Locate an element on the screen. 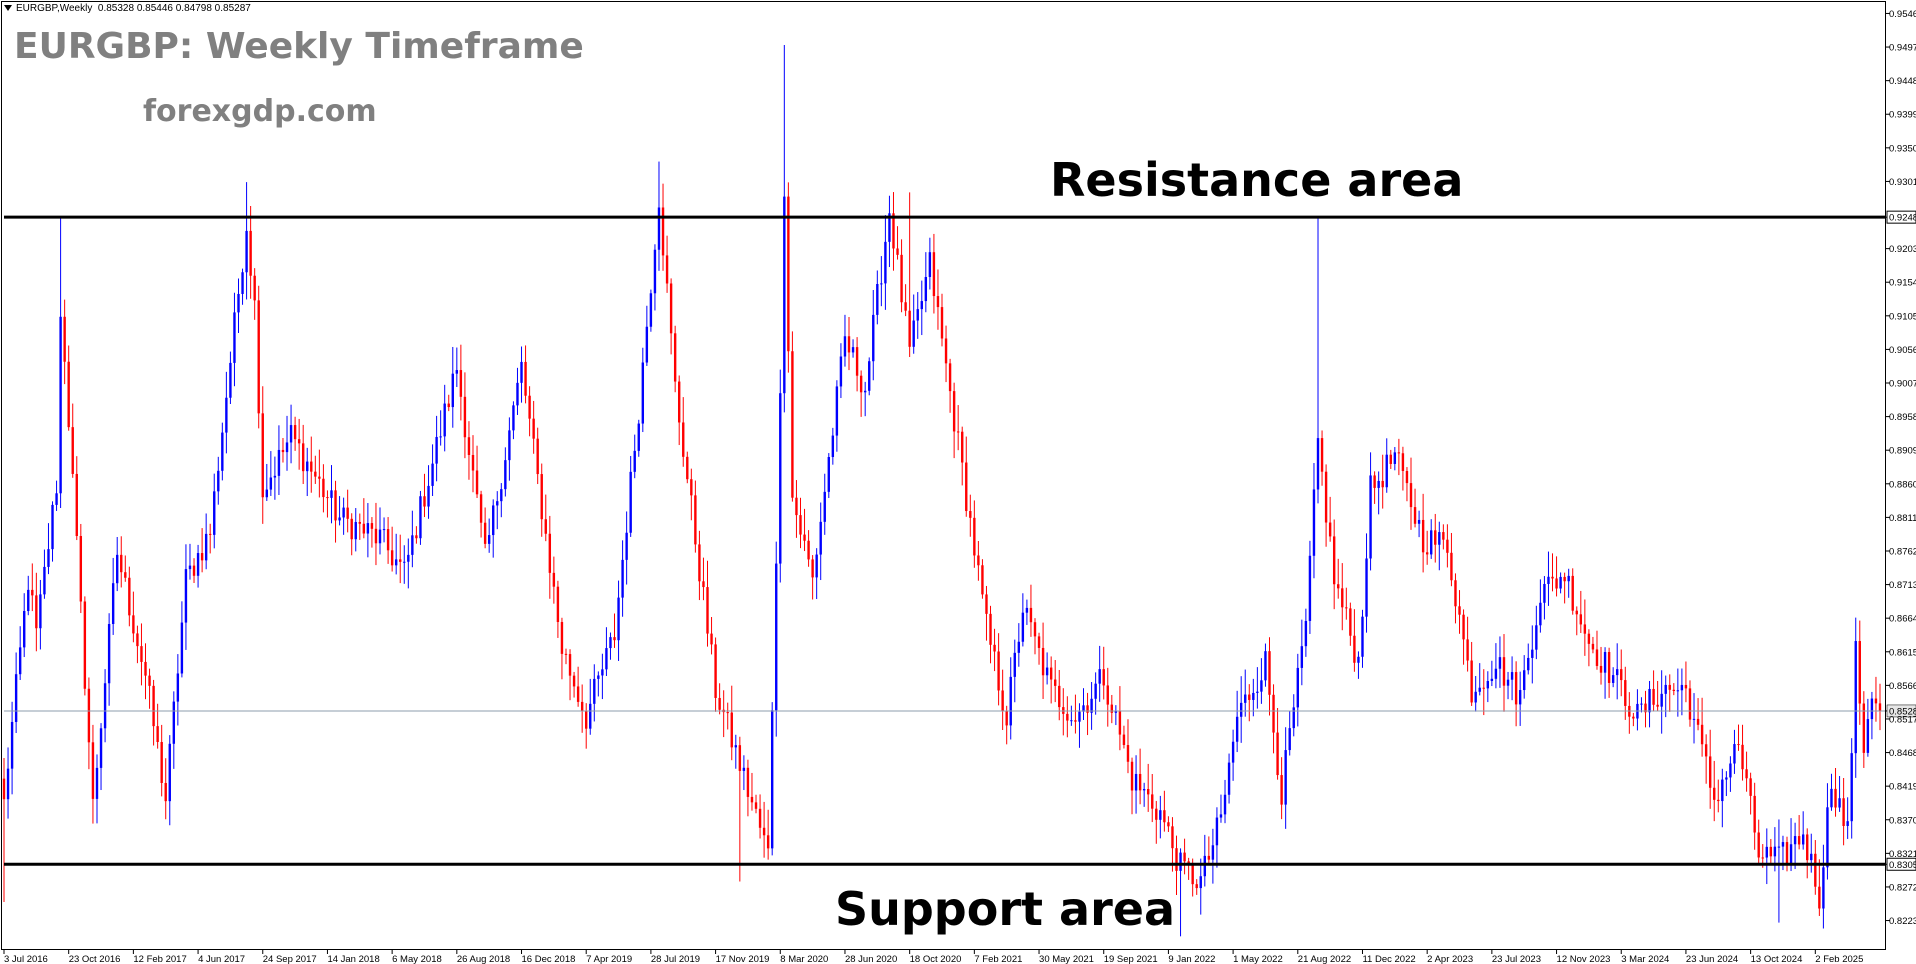  header-dropdown-icon is located at coordinates (8, 8).